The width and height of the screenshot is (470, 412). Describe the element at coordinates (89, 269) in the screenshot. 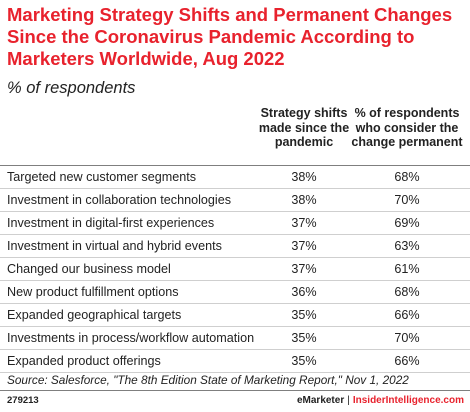

I see `row-label: Changed our business model` at that location.